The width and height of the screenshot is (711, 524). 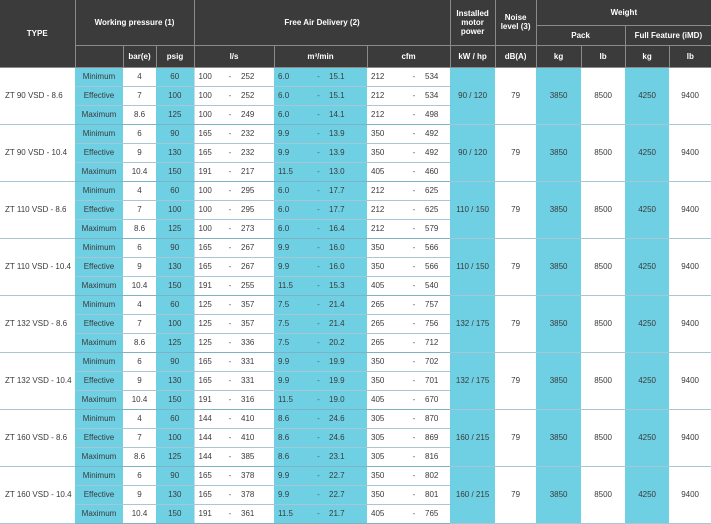 I want to click on condition-label: Maximum, so click(x=99, y=400).